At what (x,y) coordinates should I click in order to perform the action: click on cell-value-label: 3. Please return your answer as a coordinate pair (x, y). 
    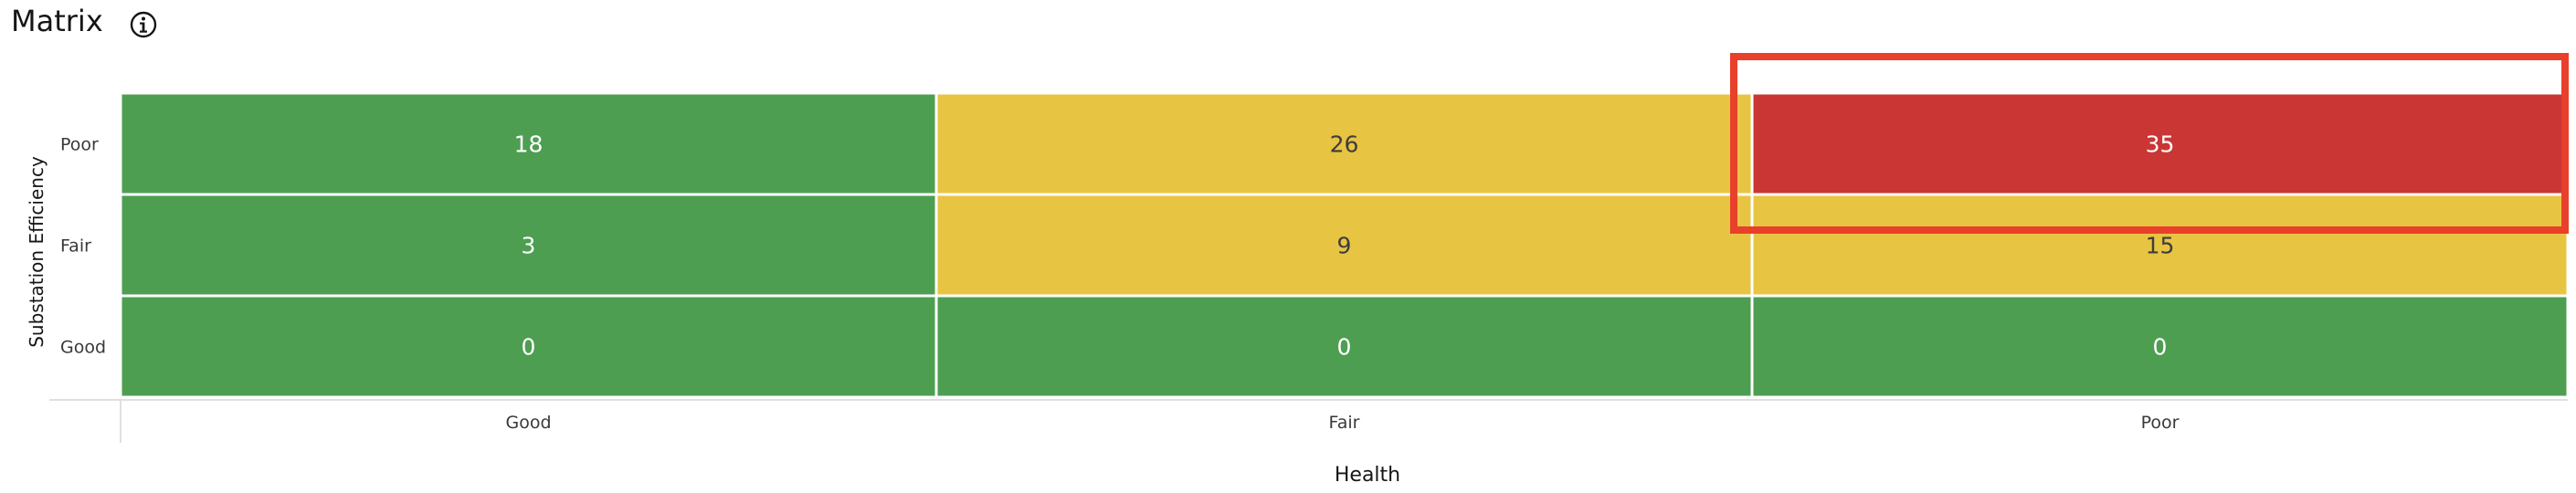
    Looking at the image, I should click on (529, 246).